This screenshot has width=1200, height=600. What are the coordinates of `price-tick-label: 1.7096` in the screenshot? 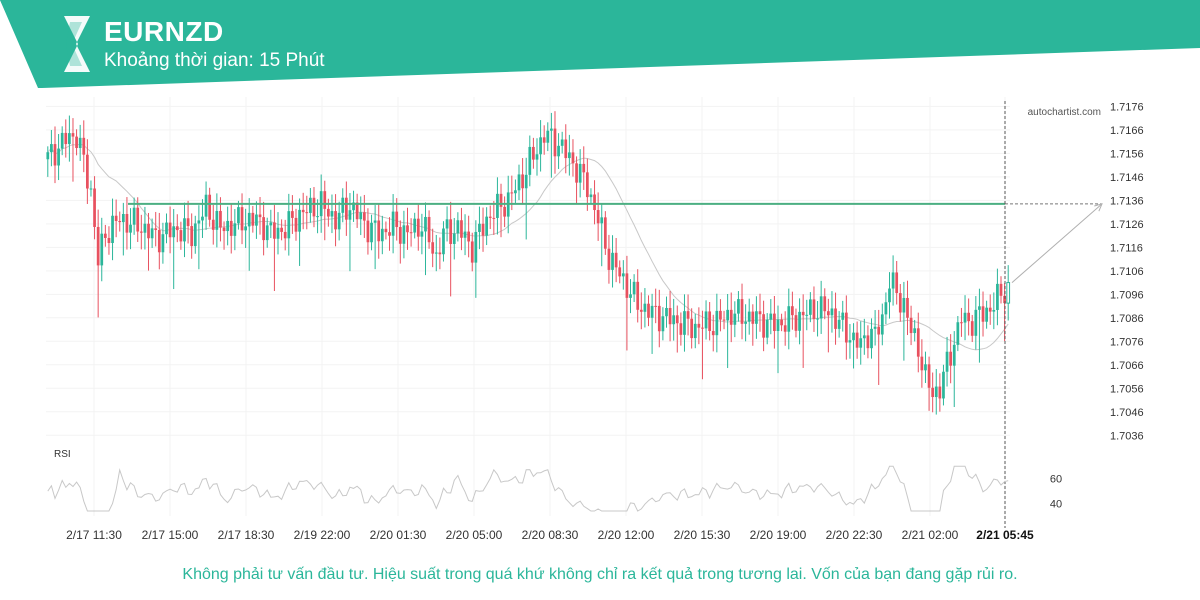 It's located at (1127, 295).